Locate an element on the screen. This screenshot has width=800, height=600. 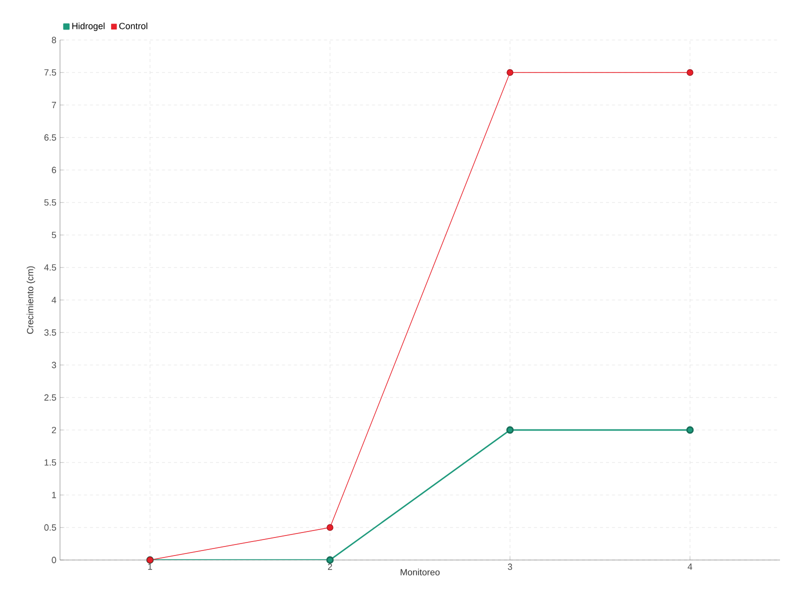
y-tick-label: 5 is located at coordinates (54, 235).